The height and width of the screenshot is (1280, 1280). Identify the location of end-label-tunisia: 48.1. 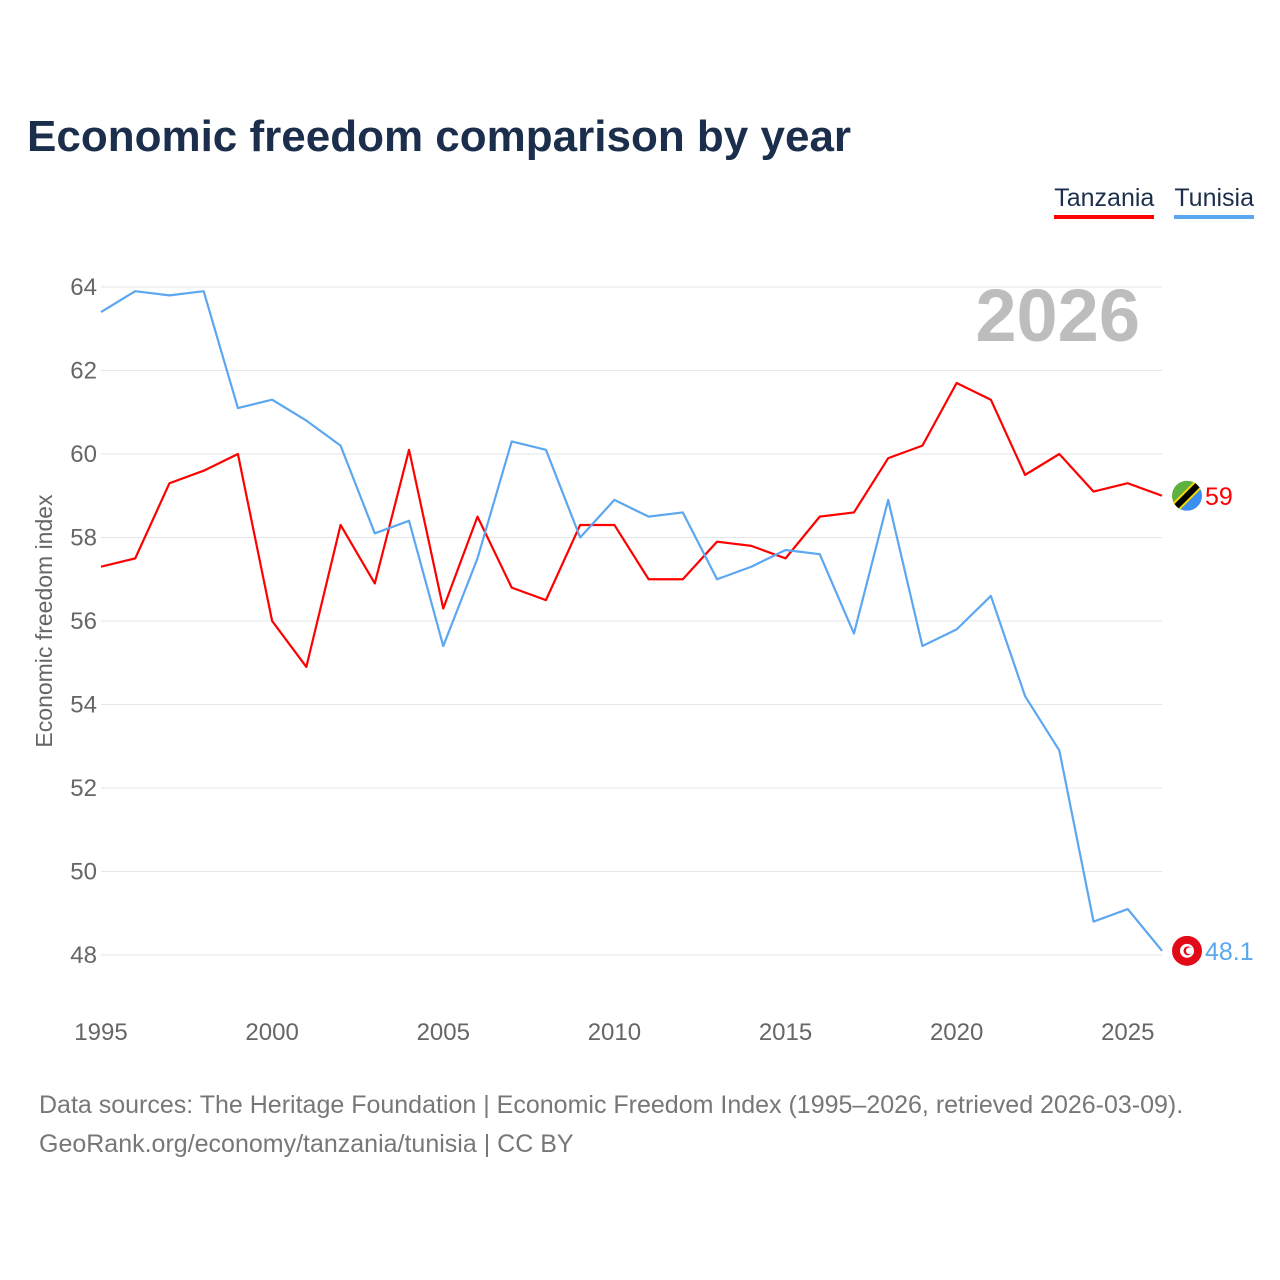
(1229, 952).